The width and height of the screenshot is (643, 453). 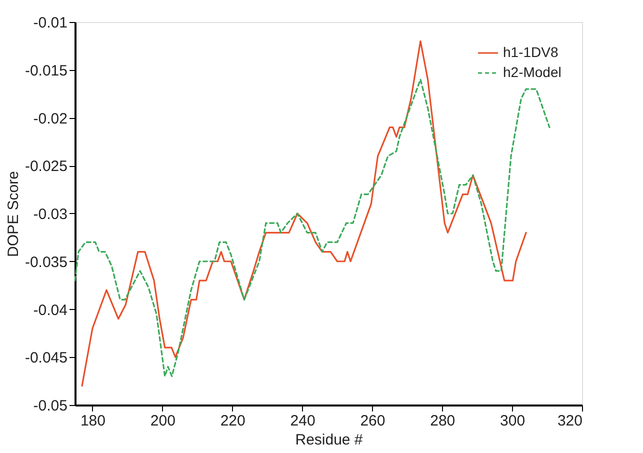 What do you see at coordinates (50, 23) in the screenshot?
I see `y-tick-label: -0.01` at bounding box center [50, 23].